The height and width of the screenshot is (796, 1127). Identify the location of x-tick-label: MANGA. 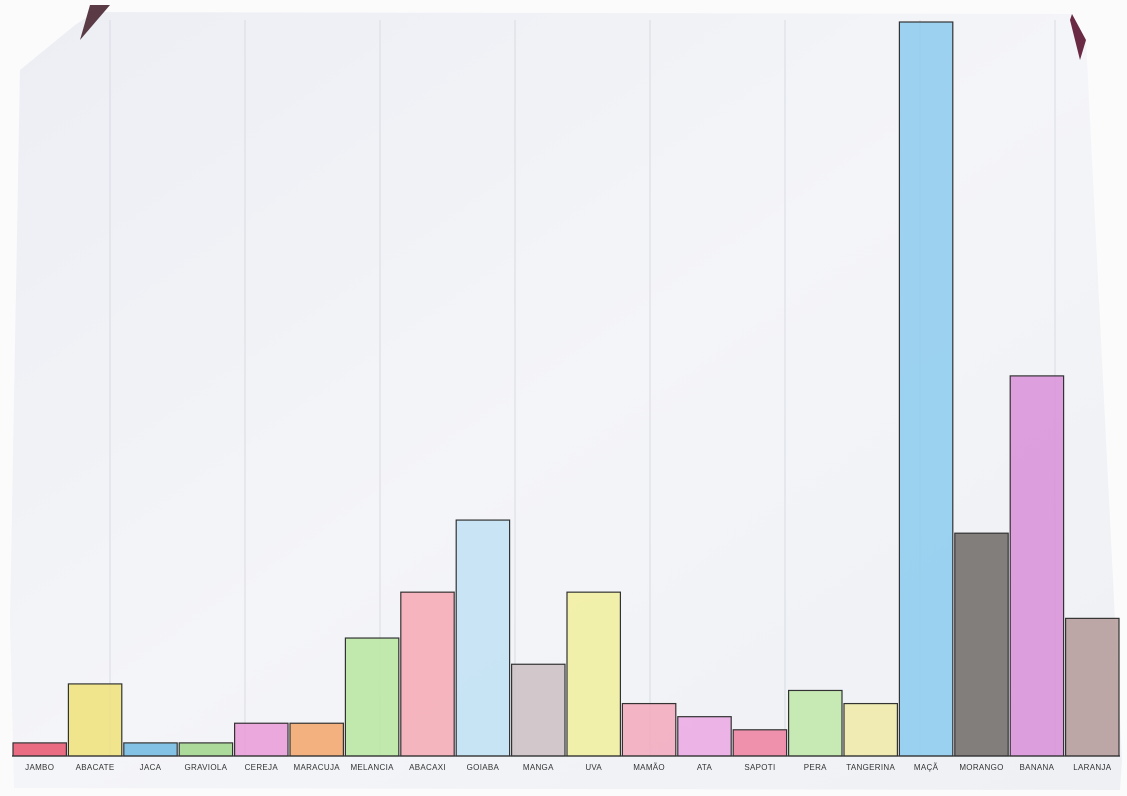
(538, 767).